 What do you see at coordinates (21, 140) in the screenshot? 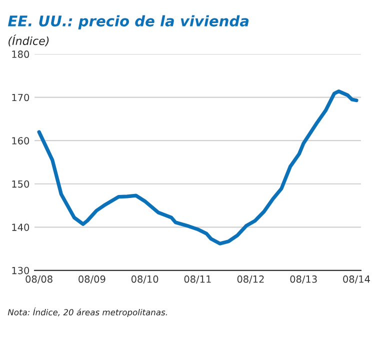
I see `y-tick-label: 160` at bounding box center [21, 140].